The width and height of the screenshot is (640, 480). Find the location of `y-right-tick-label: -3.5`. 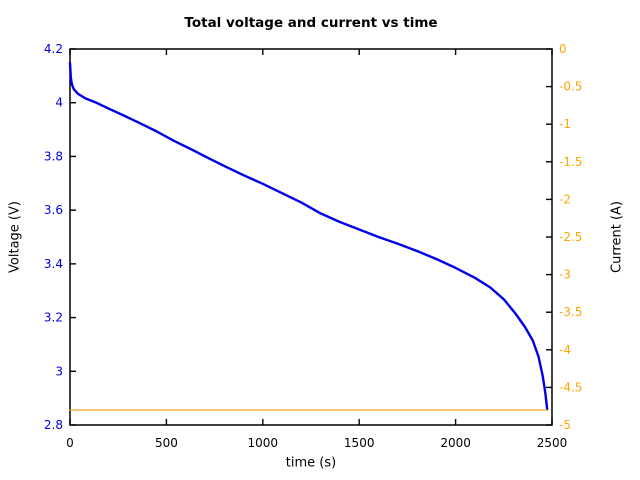

y-right-tick-label: -3.5 is located at coordinates (570, 312).